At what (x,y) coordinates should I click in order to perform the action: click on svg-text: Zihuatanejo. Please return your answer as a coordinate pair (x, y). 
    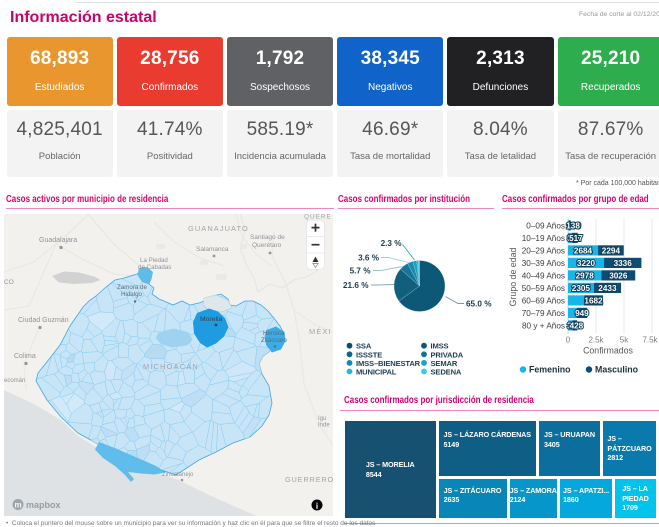
    Looking at the image, I should click on (178, 475).